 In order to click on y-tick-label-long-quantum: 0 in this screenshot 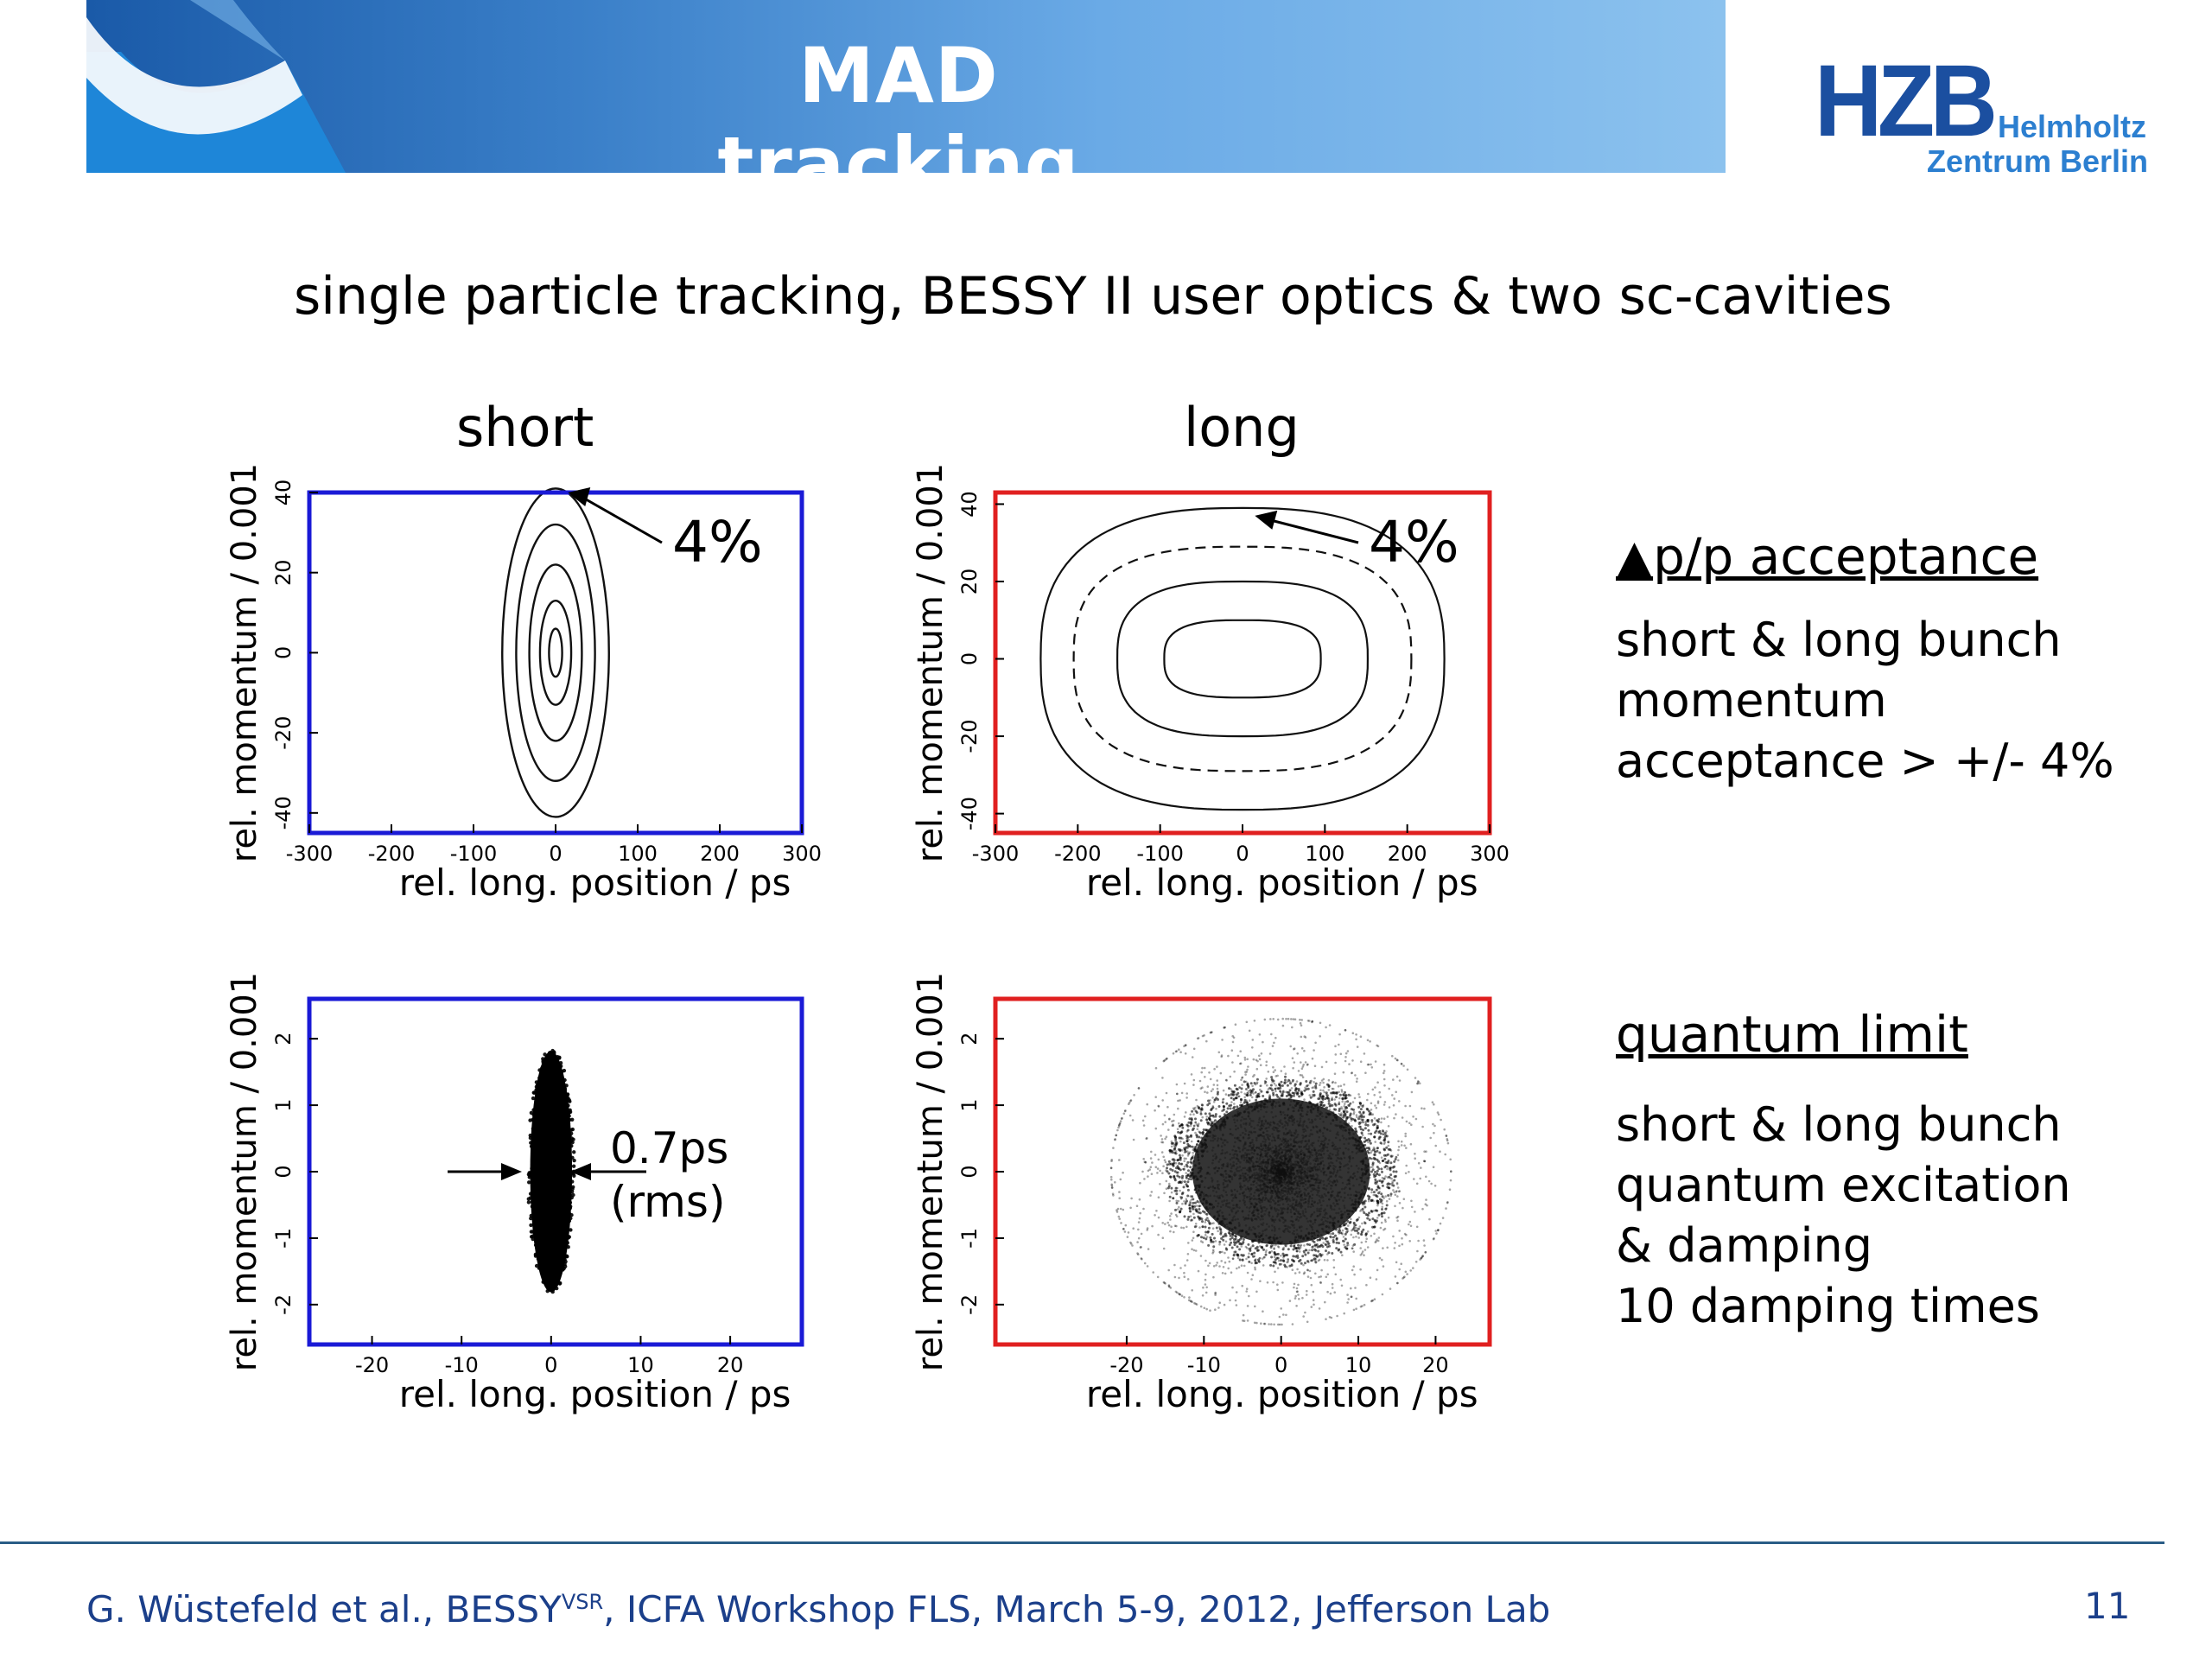, I will do `click(969, 1171)`.